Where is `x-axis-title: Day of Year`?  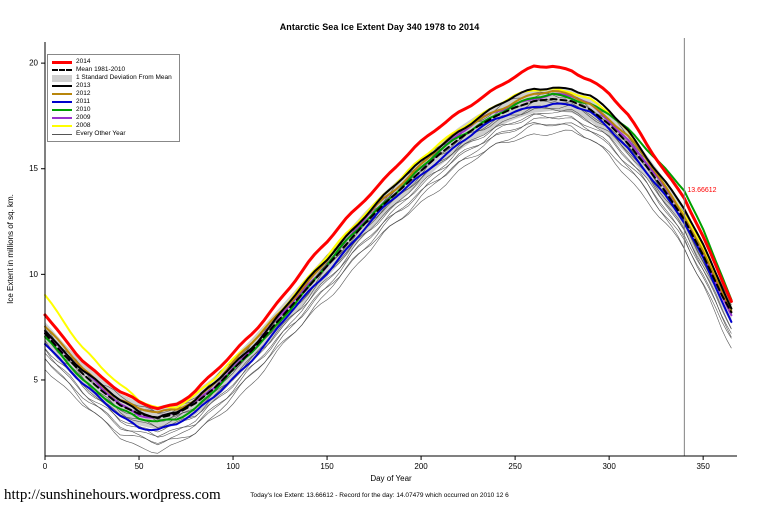 x-axis-title: Day of Year is located at coordinates (391, 478).